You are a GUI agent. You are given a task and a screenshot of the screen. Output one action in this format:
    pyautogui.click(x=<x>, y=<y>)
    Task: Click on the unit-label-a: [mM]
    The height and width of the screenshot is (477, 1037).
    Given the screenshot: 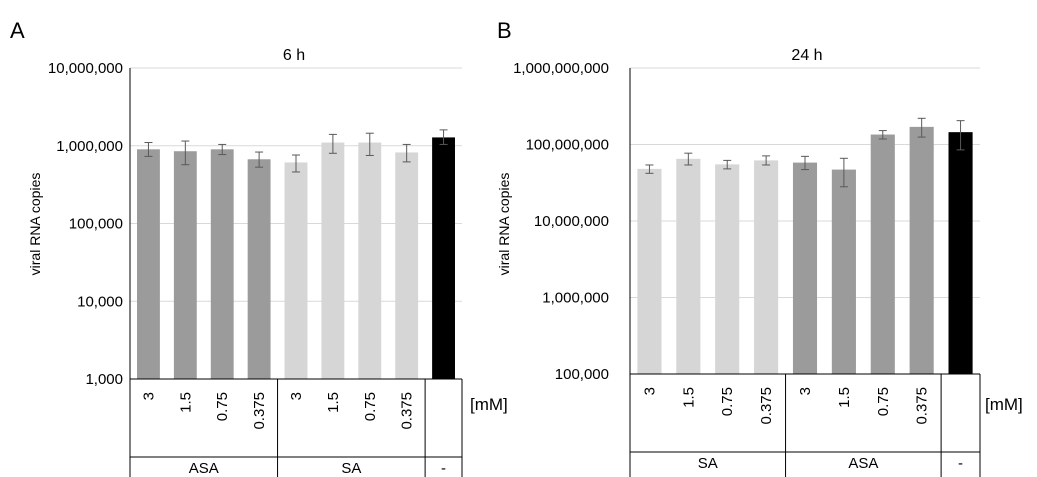 What is the action you would take?
    pyautogui.click(x=489, y=404)
    